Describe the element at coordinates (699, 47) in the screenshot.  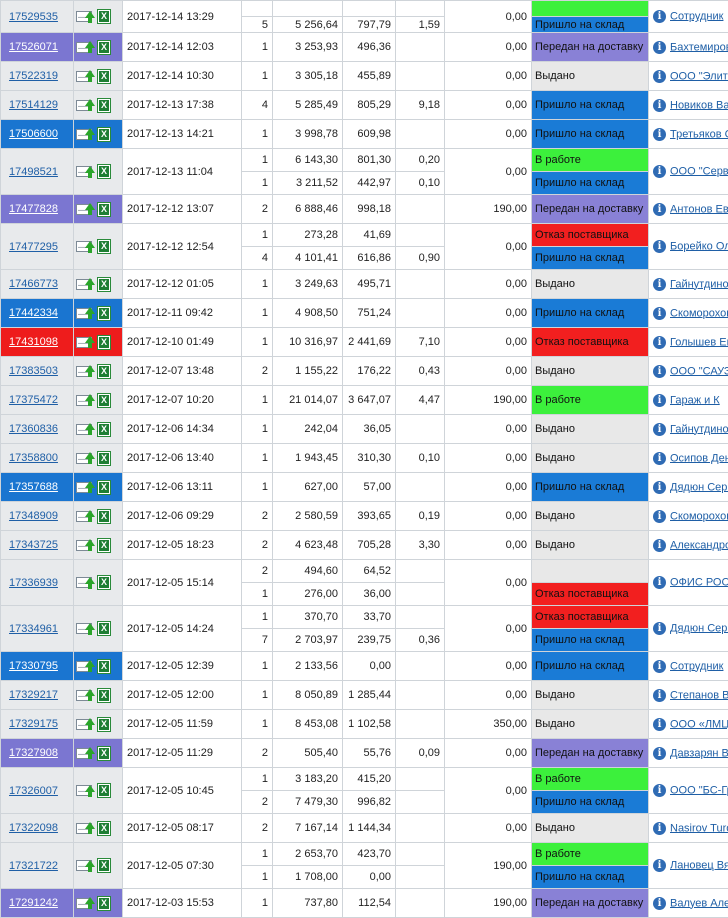
I see `customer-link: Бахтемиров` at that location.